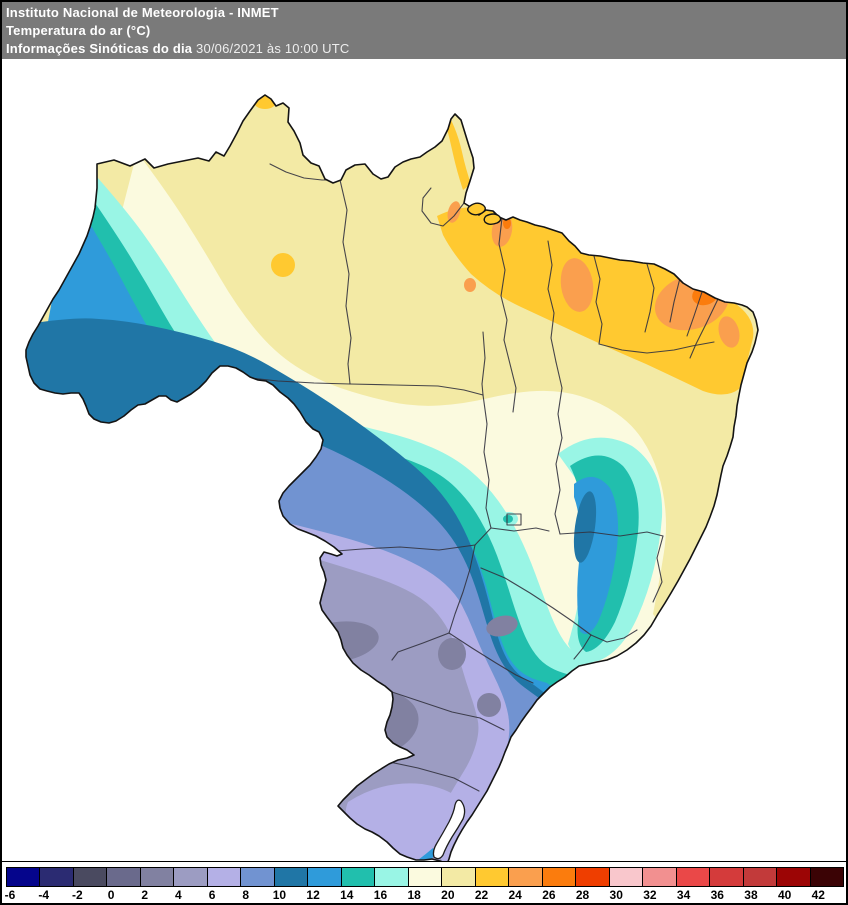 This screenshot has height=905, width=848. I want to click on legend-tick-label: 14, so click(347, 895).